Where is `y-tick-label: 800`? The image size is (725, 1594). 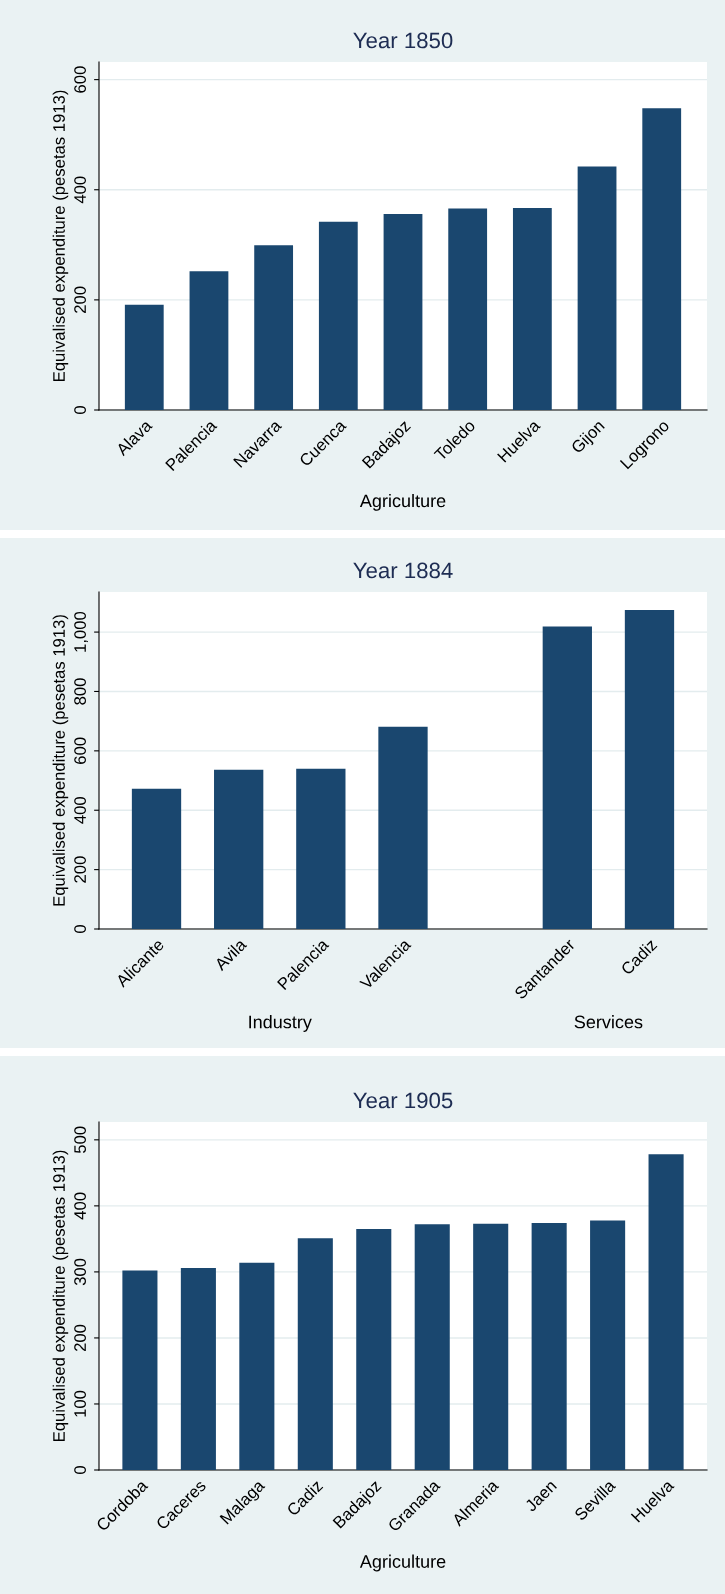
y-tick-label: 800 is located at coordinates (80, 691).